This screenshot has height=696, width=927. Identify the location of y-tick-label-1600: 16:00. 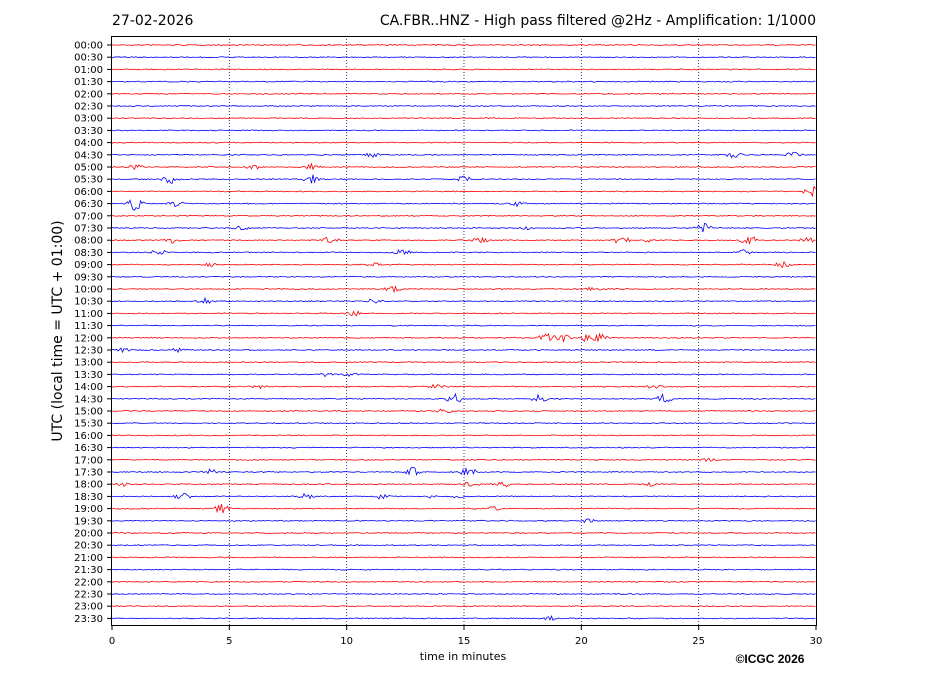
(88, 436).